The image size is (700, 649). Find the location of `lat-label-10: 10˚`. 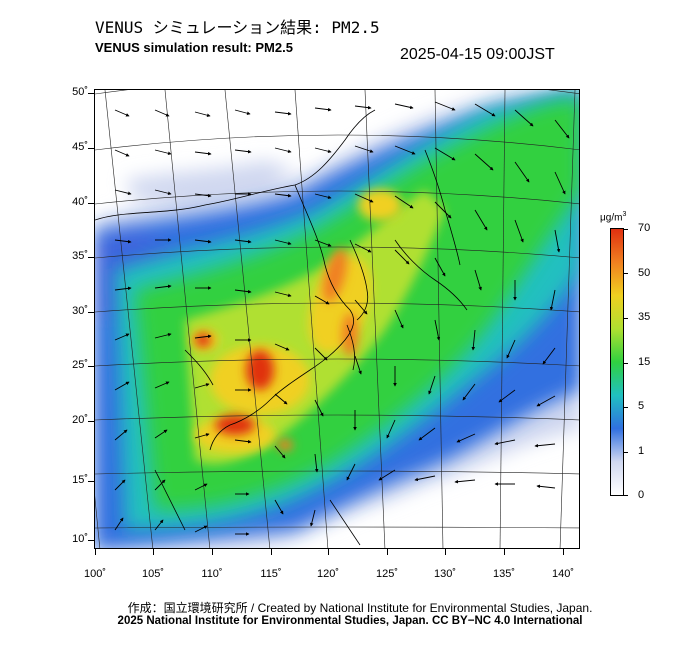

lat-label-10: 10˚ is located at coordinates (80, 539).